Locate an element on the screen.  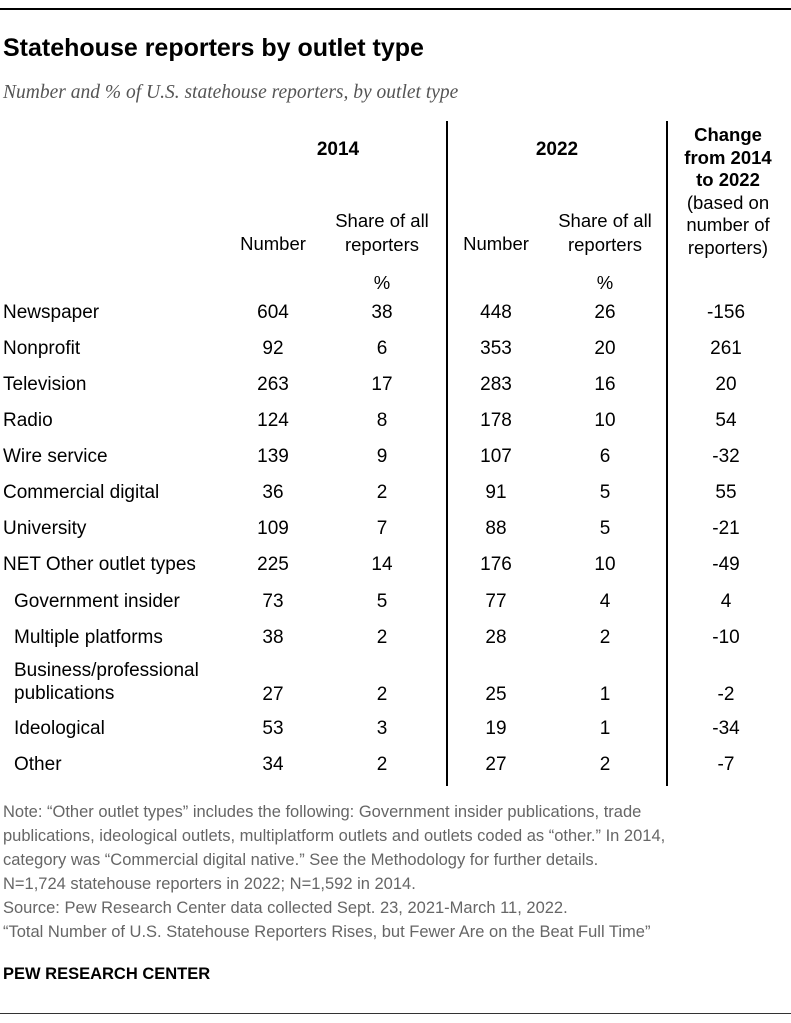
value-change: -10 is located at coordinates (726, 637).